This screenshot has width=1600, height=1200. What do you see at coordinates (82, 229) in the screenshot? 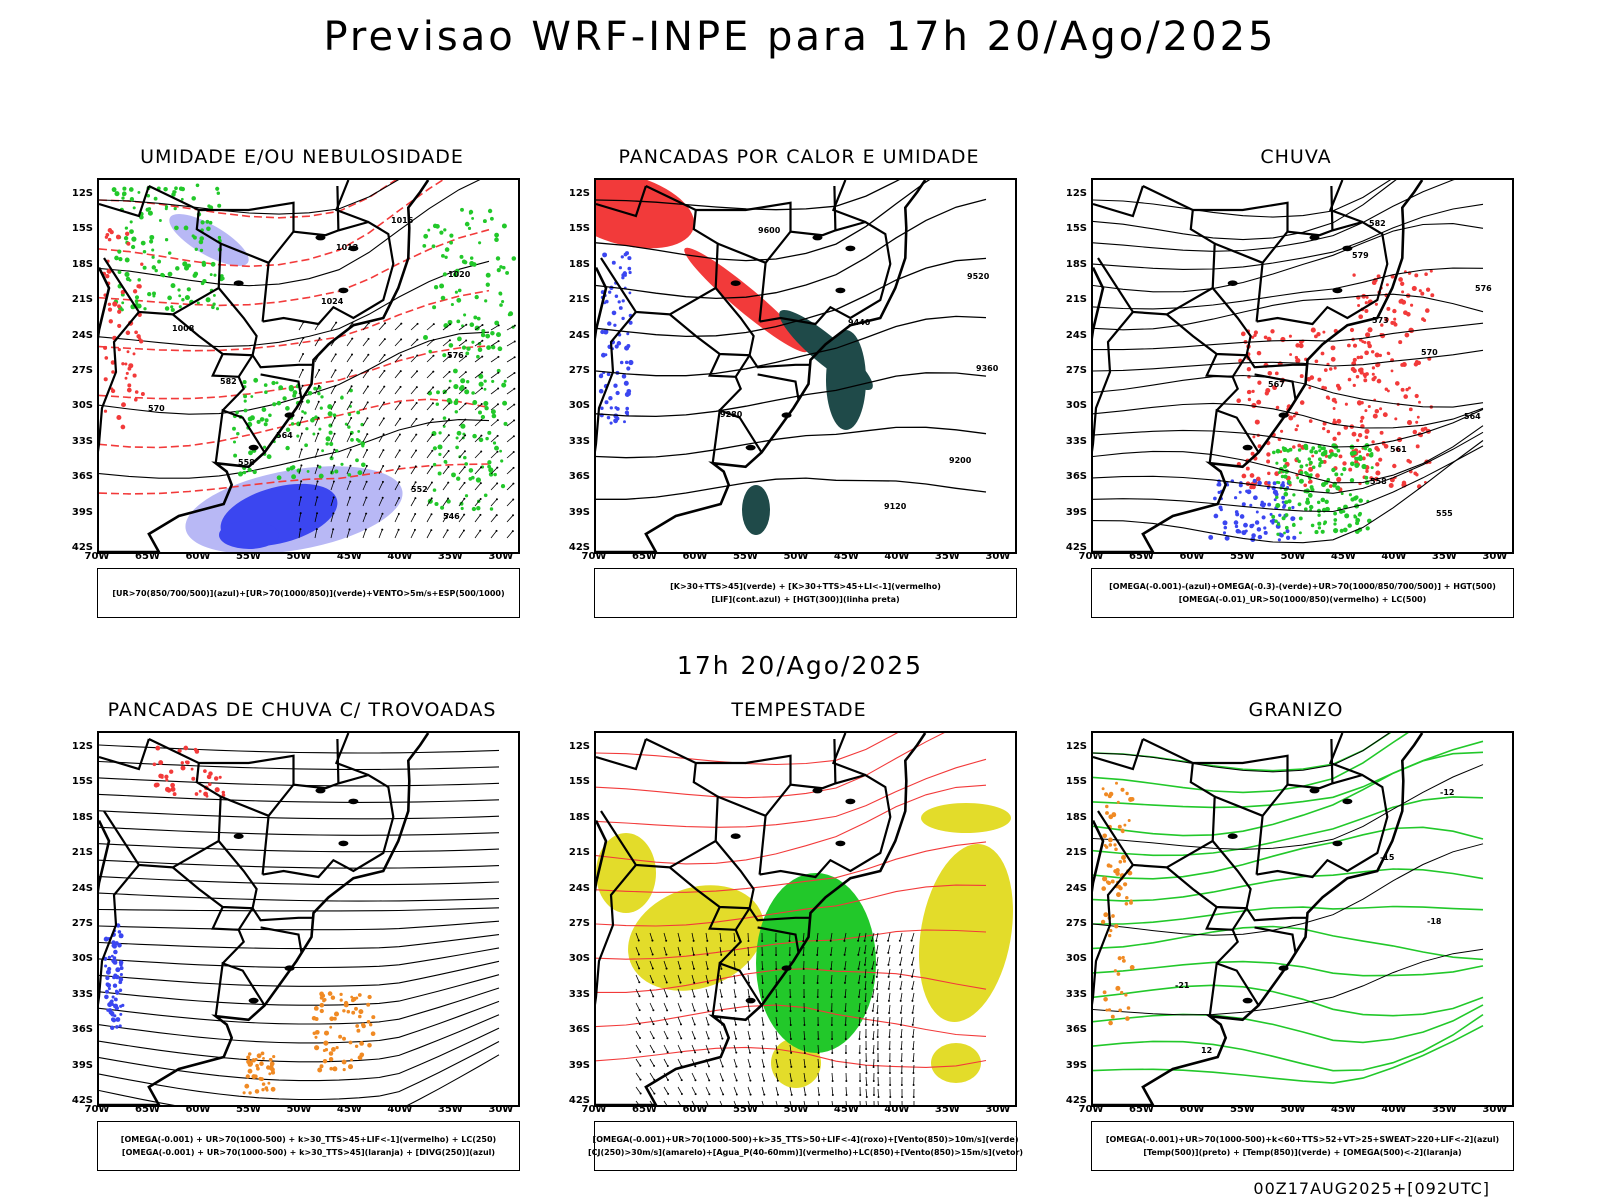
I see `latitude-tick-label: 15S` at bounding box center [82, 229].